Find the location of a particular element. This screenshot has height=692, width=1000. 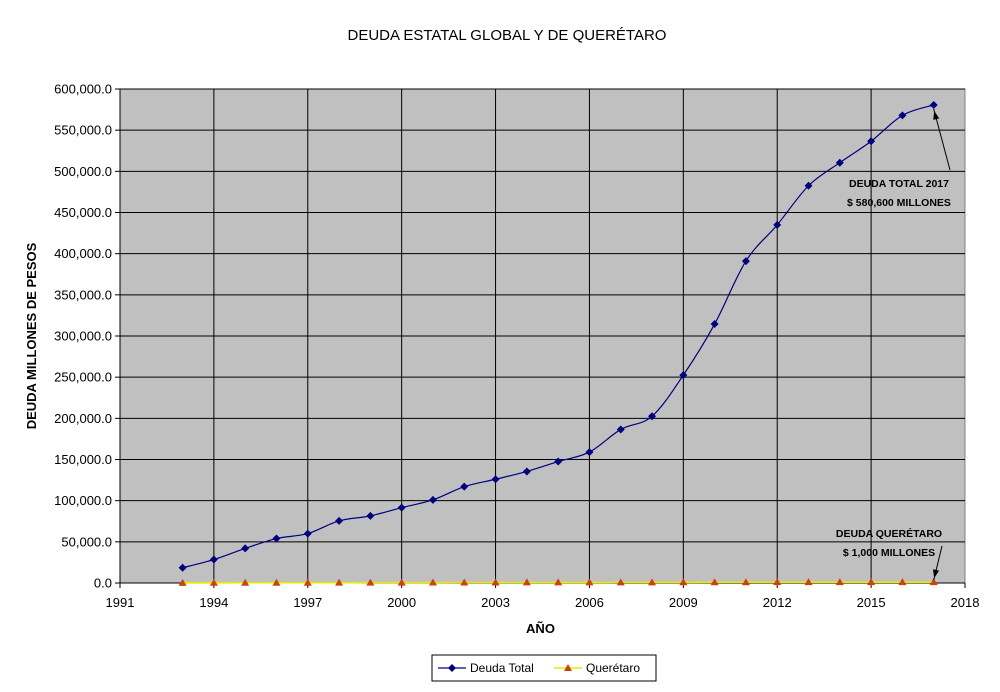

y-tick-label: 500,000.0 is located at coordinates (83, 171).